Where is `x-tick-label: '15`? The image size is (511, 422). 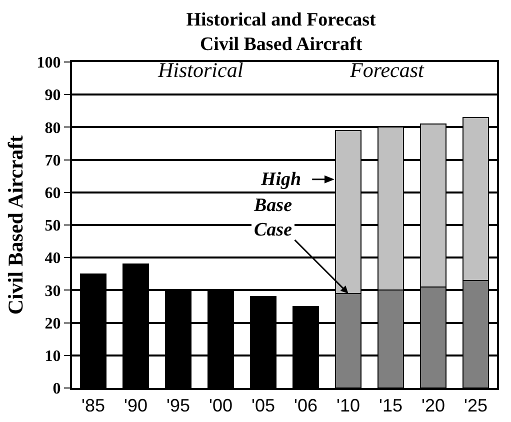 x-tick-label: '15 is located at coordinates (390, 406).